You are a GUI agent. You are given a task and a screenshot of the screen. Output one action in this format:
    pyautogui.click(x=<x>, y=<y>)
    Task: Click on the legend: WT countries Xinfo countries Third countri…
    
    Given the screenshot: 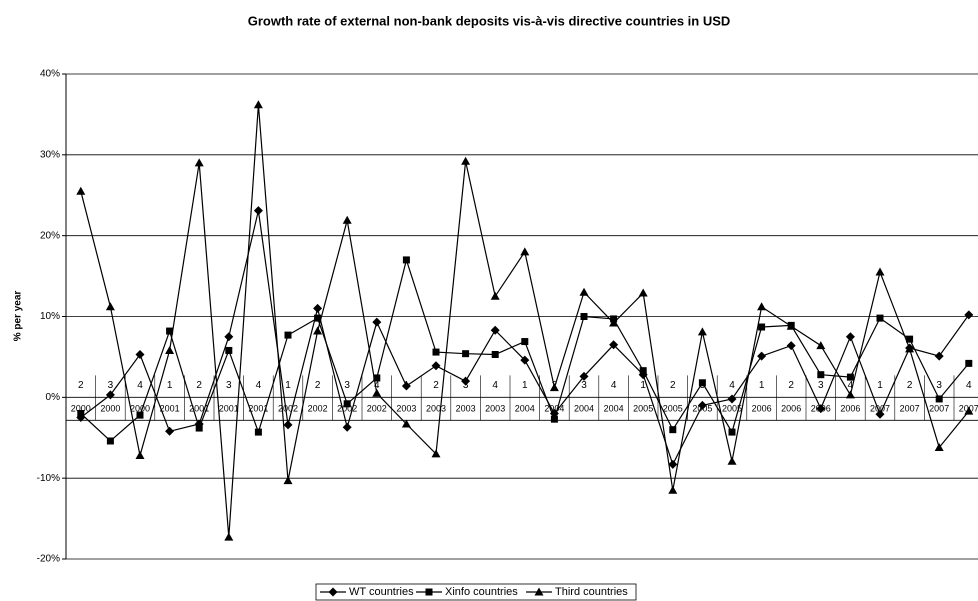 What is the action you would take?
    pyautogui.click(x=476, y=592)
    